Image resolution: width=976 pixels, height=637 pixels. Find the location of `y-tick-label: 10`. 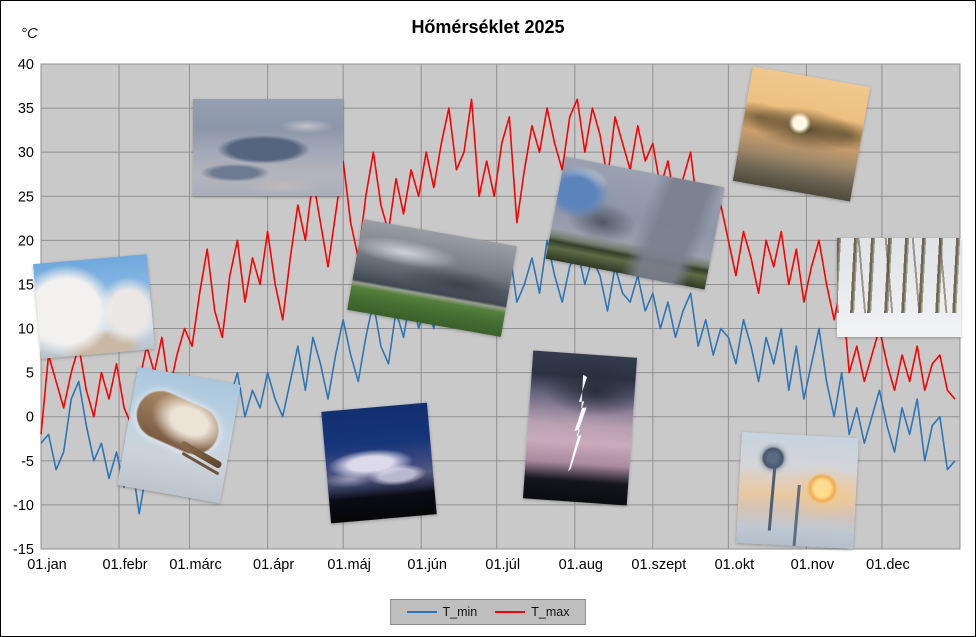

y-tick-label: 10 is located at coordinates (26, 330).